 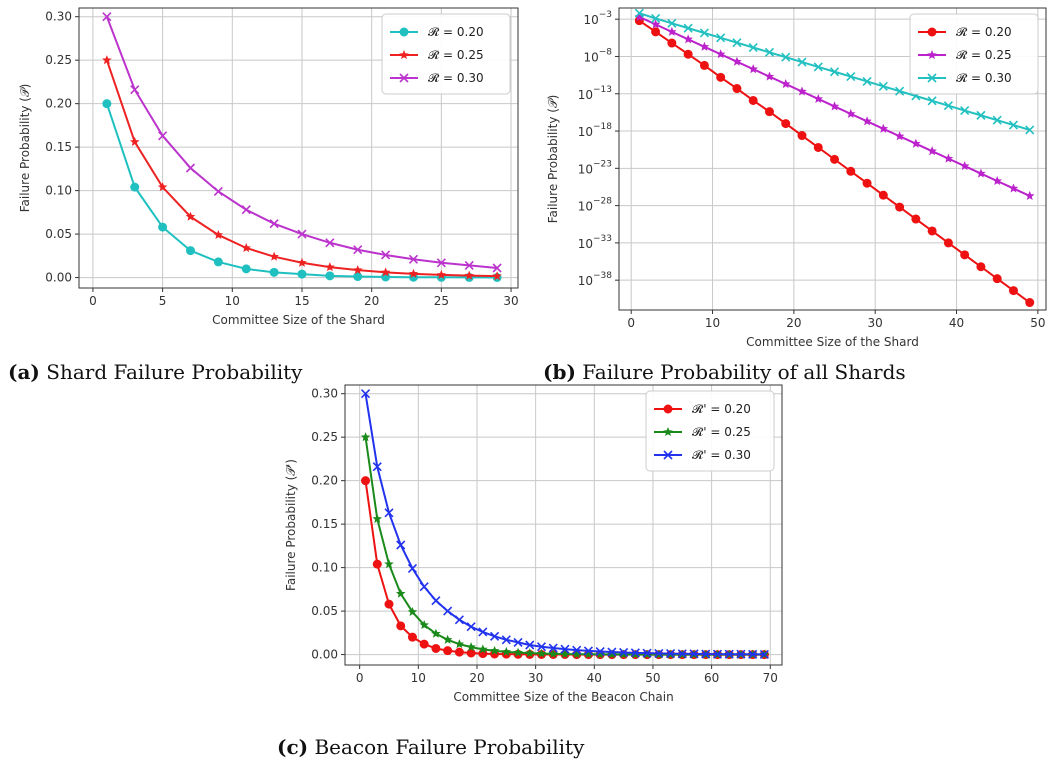 I want to click on y-tick-exponent: −18, so click(x=602, y=127).